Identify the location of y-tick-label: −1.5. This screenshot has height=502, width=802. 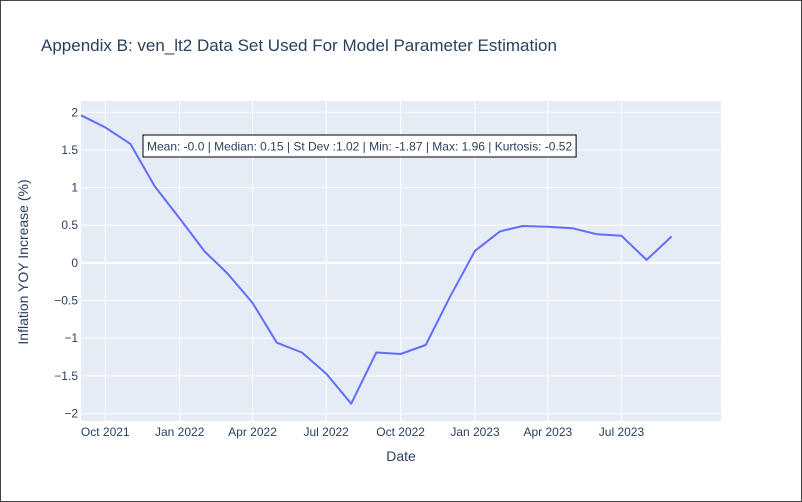
(66, 376).